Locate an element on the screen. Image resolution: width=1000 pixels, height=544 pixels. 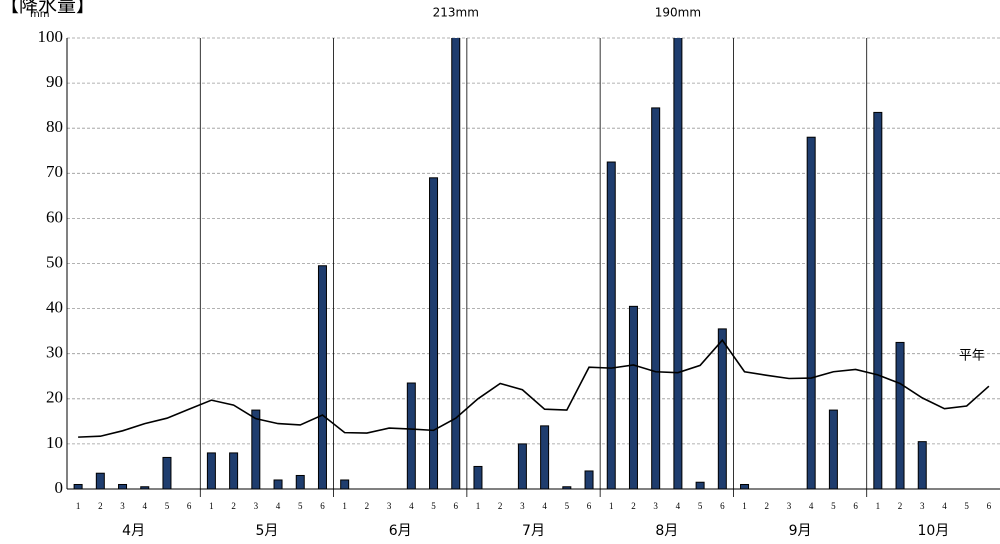
month-label: 7月 is located at coordinates (533, 531).